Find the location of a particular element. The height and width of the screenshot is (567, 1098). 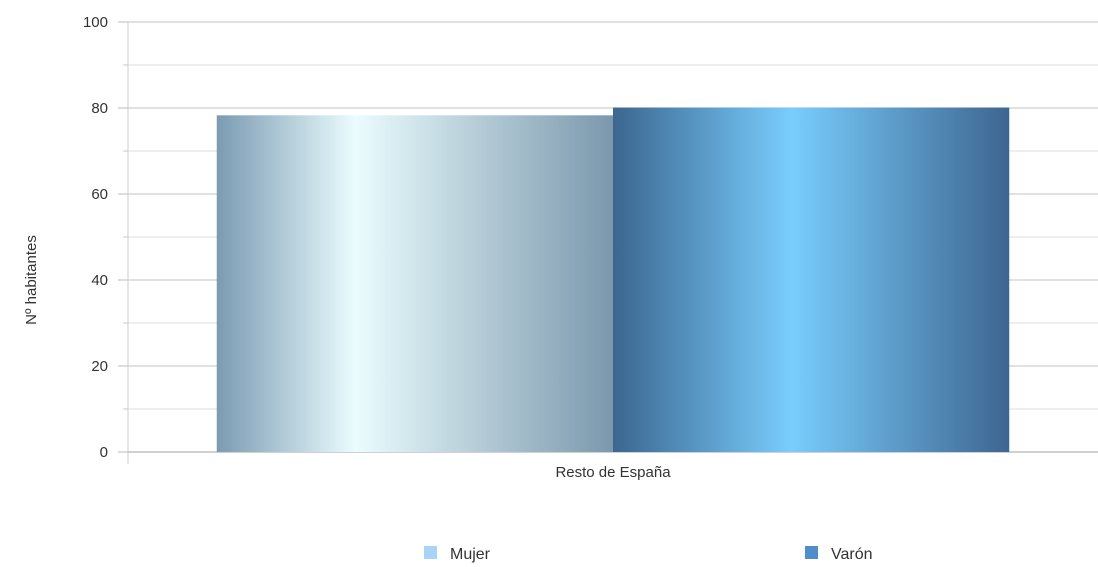

y-tick-label: 20 is located at coordinates (99, 366).